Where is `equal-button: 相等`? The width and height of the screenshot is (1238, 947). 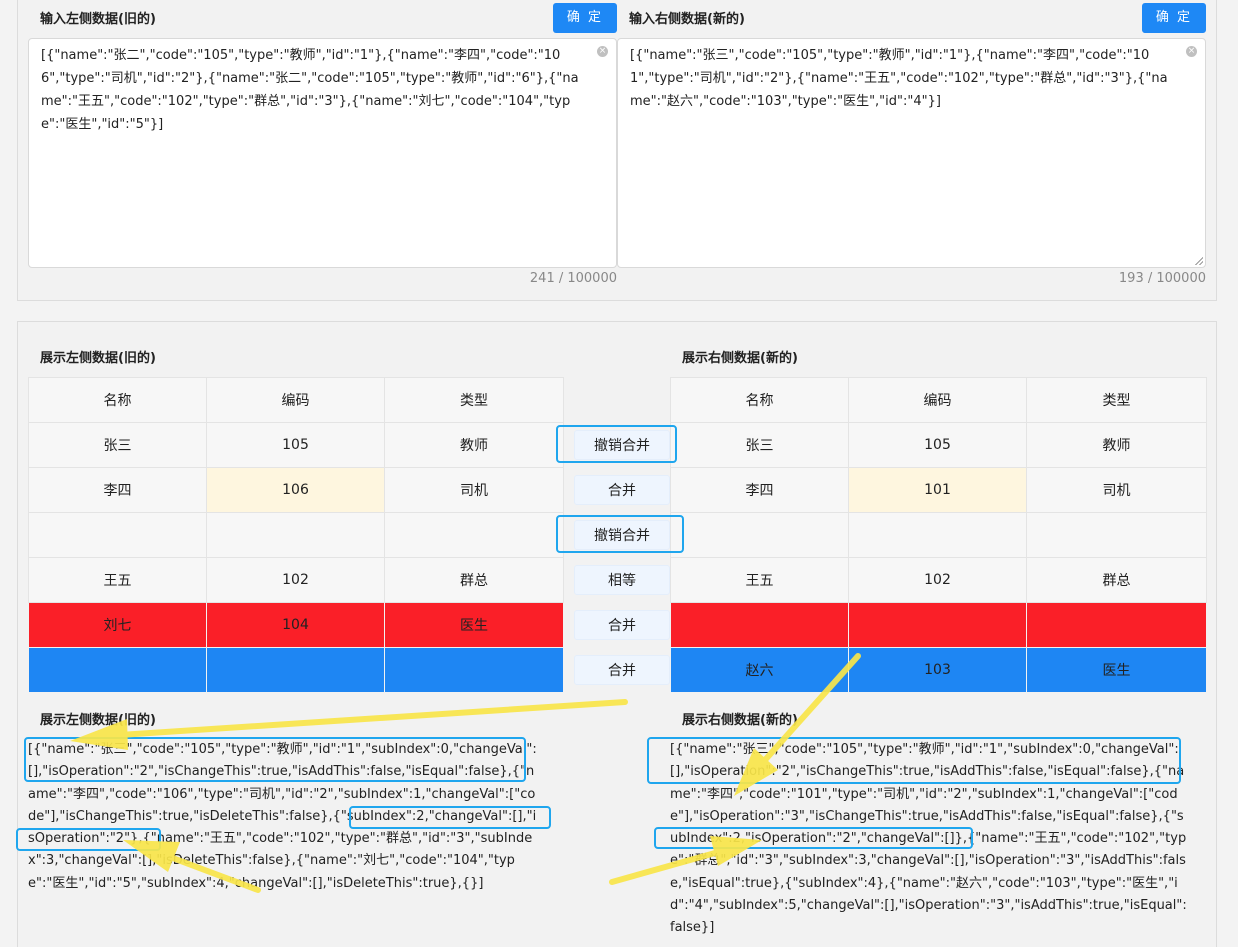 equal-button: 相等 is located at coordinates (622, 580).